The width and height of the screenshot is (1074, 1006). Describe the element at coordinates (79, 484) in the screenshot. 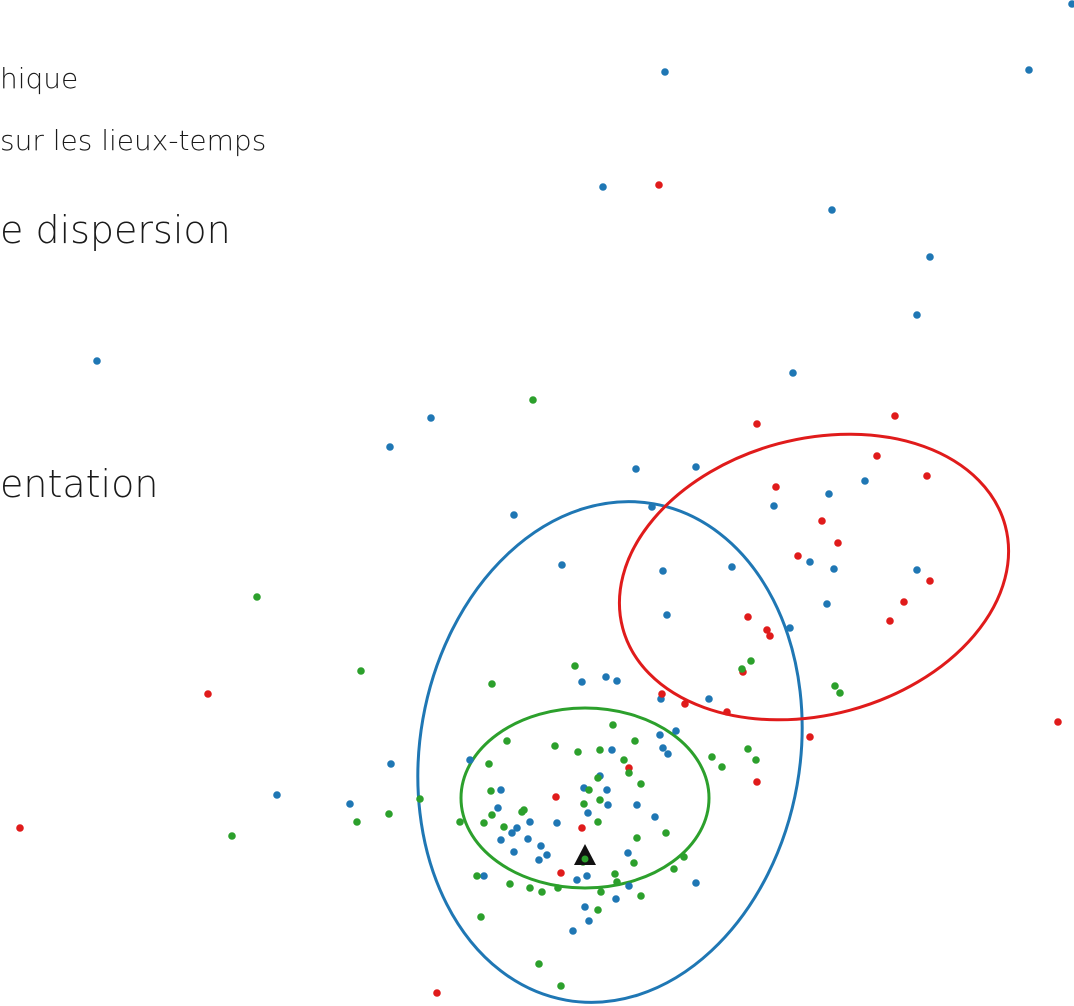

I see `text-fragment-4: entation` at that location.